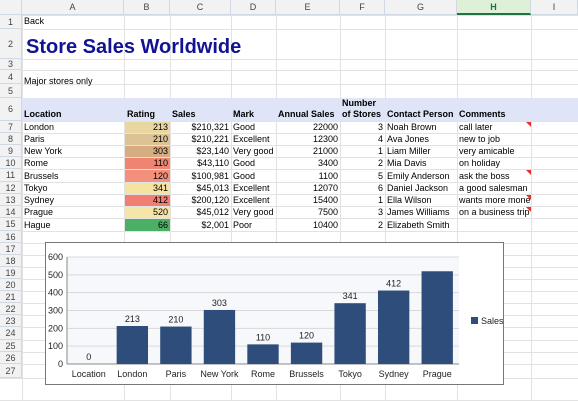 The image size is (578, 401). Describe the element at coordinates (327, 212) in the screenshot. I see `cell-annual-sales: 7500` at that location.